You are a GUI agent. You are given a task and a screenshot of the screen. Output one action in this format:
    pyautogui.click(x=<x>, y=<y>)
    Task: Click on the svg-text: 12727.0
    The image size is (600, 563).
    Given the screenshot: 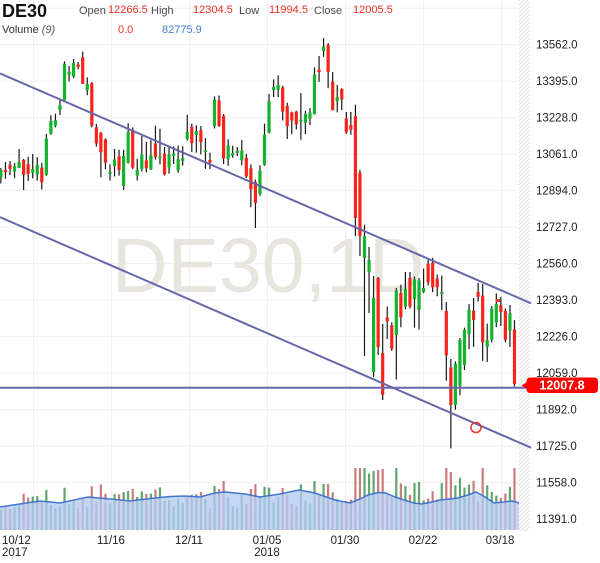 What is the action you would take?
    pyautogui.click(x=557, y=228)
    